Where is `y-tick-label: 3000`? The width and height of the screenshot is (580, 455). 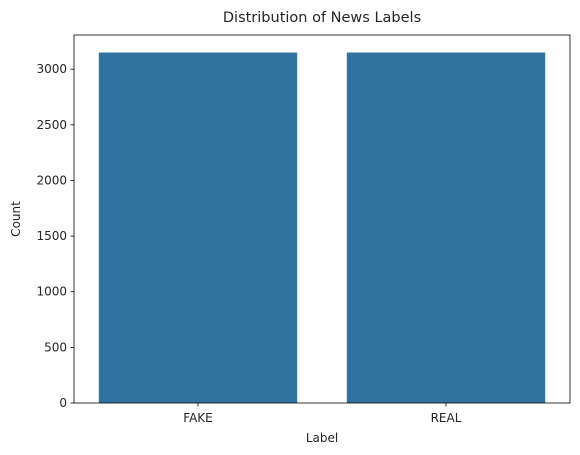
y-tick-label: 3000 is located at coordinates (51, 69).